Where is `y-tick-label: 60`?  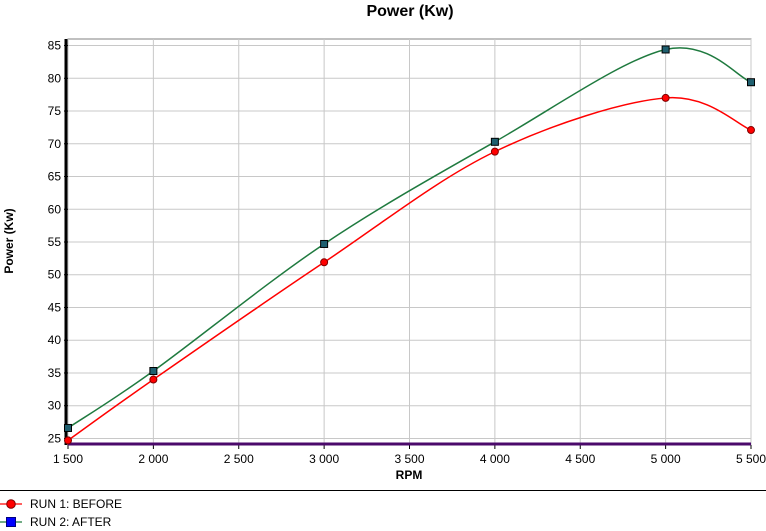
y-tick-label: 60 is located at coordinates (55, 209).